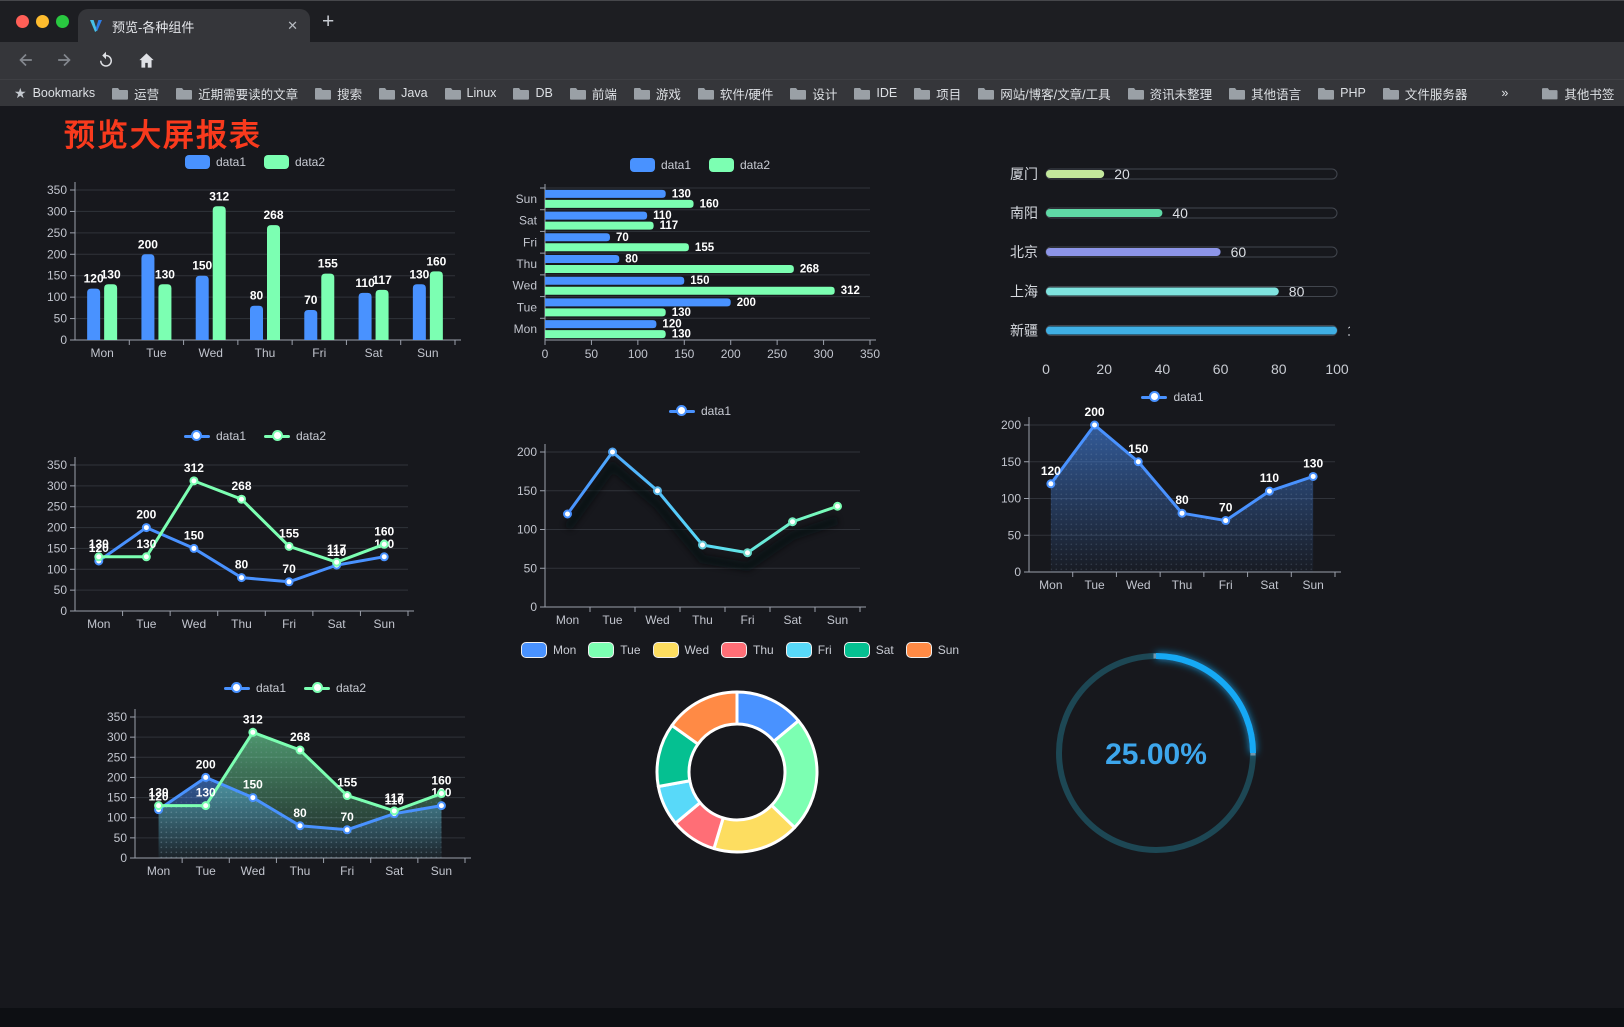 The width and height of the screenshot is (1624, 1027). Describe the element at coordinates (657, 93) in the screenshot. I see `bookmark-folder: 游戏` at that location.